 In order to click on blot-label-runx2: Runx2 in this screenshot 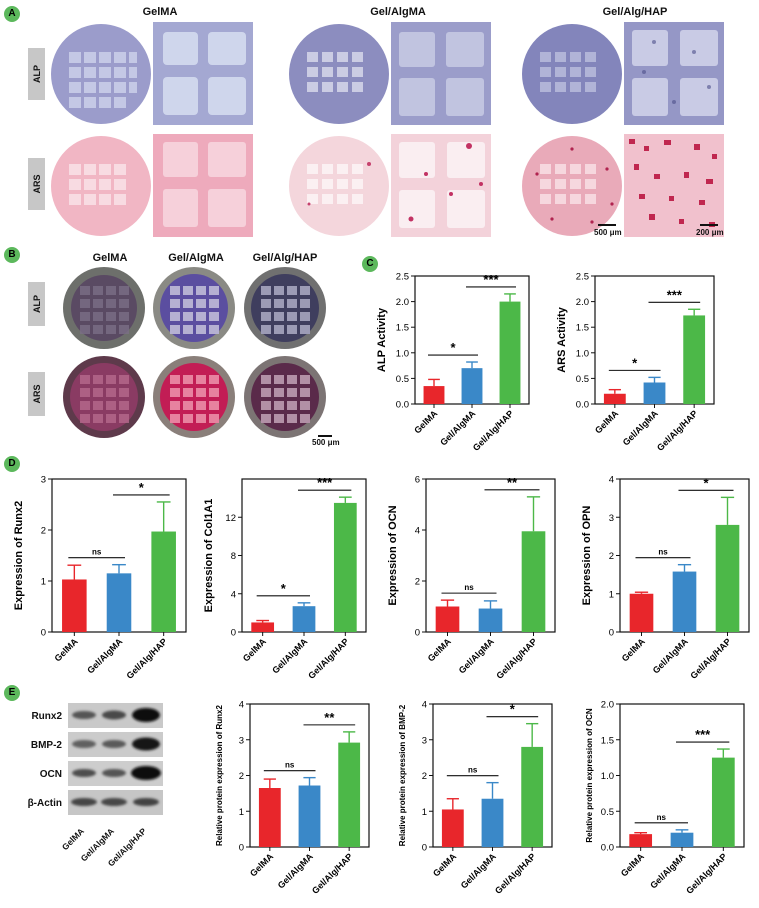, I will do `click(46, 716)`.